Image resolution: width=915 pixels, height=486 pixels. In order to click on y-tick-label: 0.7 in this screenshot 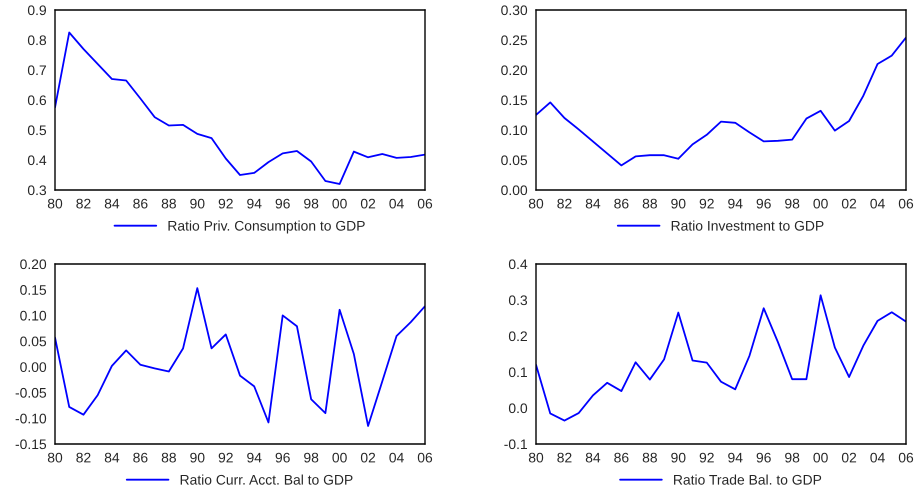, I will do `click(37, 70)`.